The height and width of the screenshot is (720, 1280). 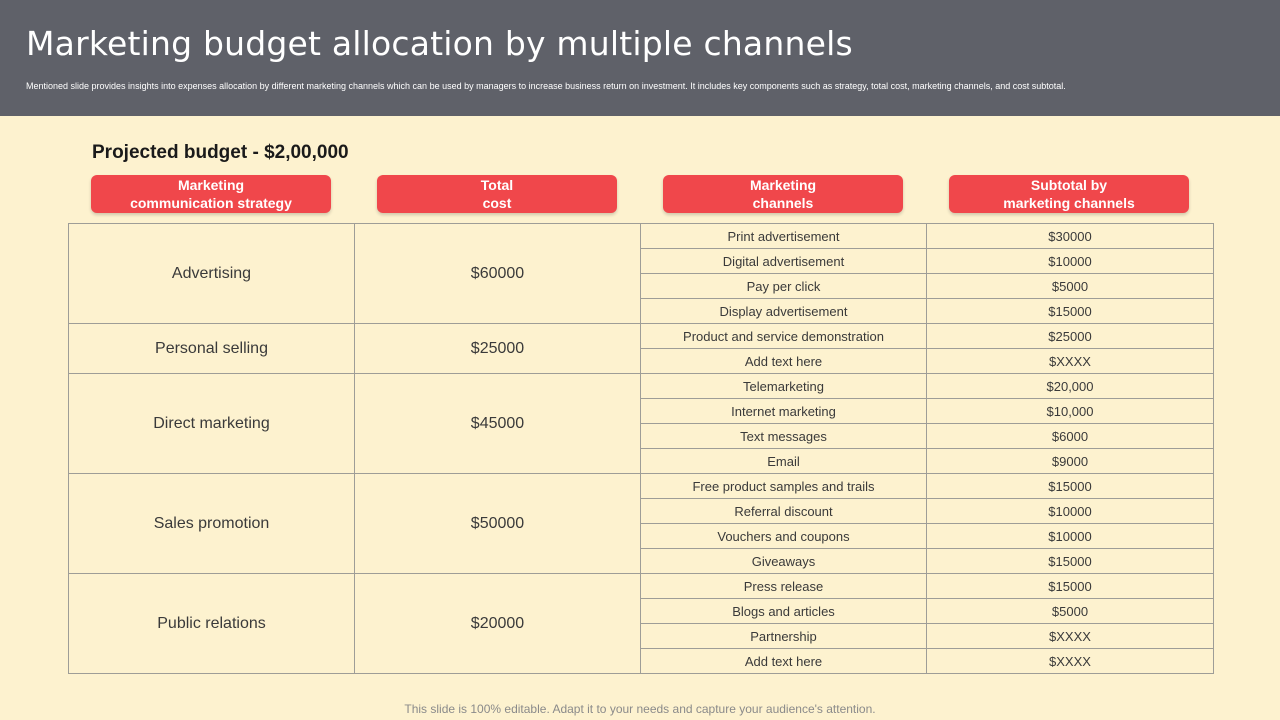 What do you see at coordinates (1070, 236) in the screenshot?
I see `subtotal-cell: $30000` at bounding box center [1070, 236].